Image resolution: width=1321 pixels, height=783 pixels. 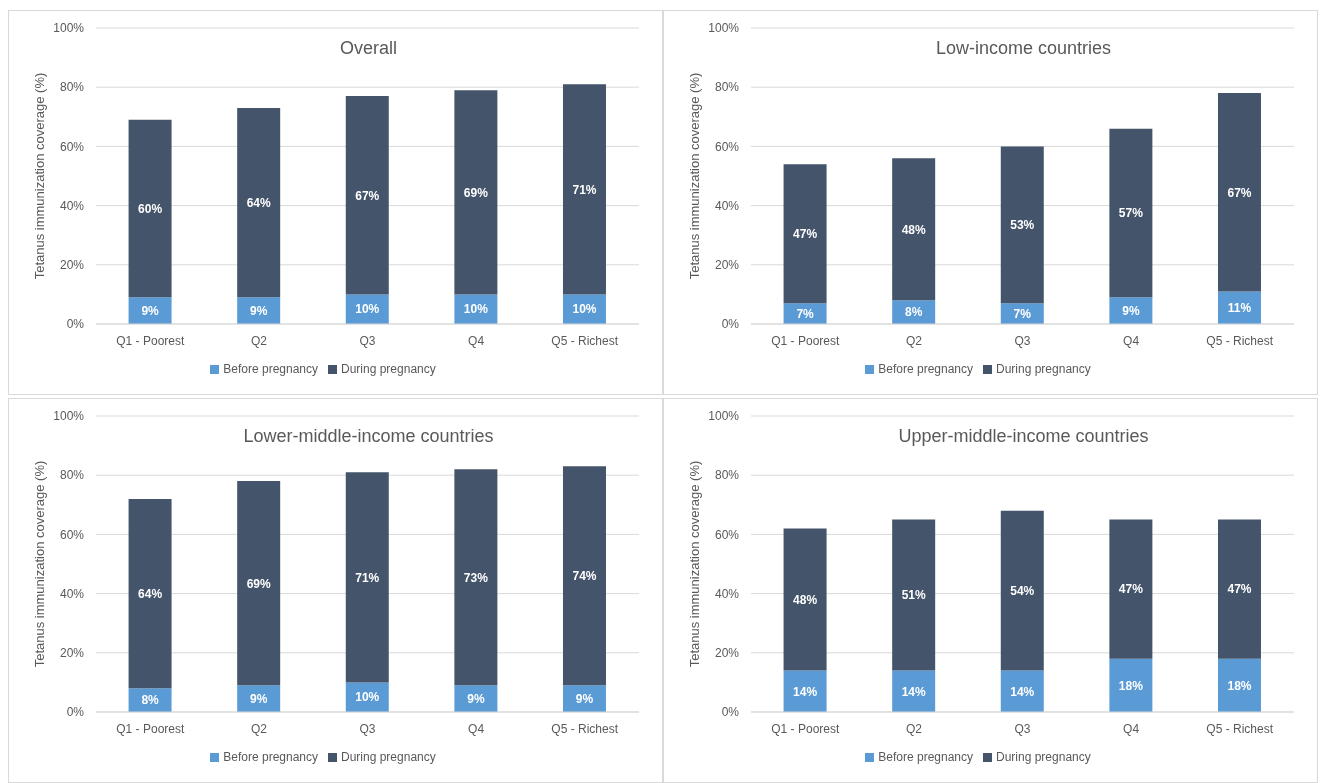 I want to click on data-label: 57%, so click(x=1131, y=213).